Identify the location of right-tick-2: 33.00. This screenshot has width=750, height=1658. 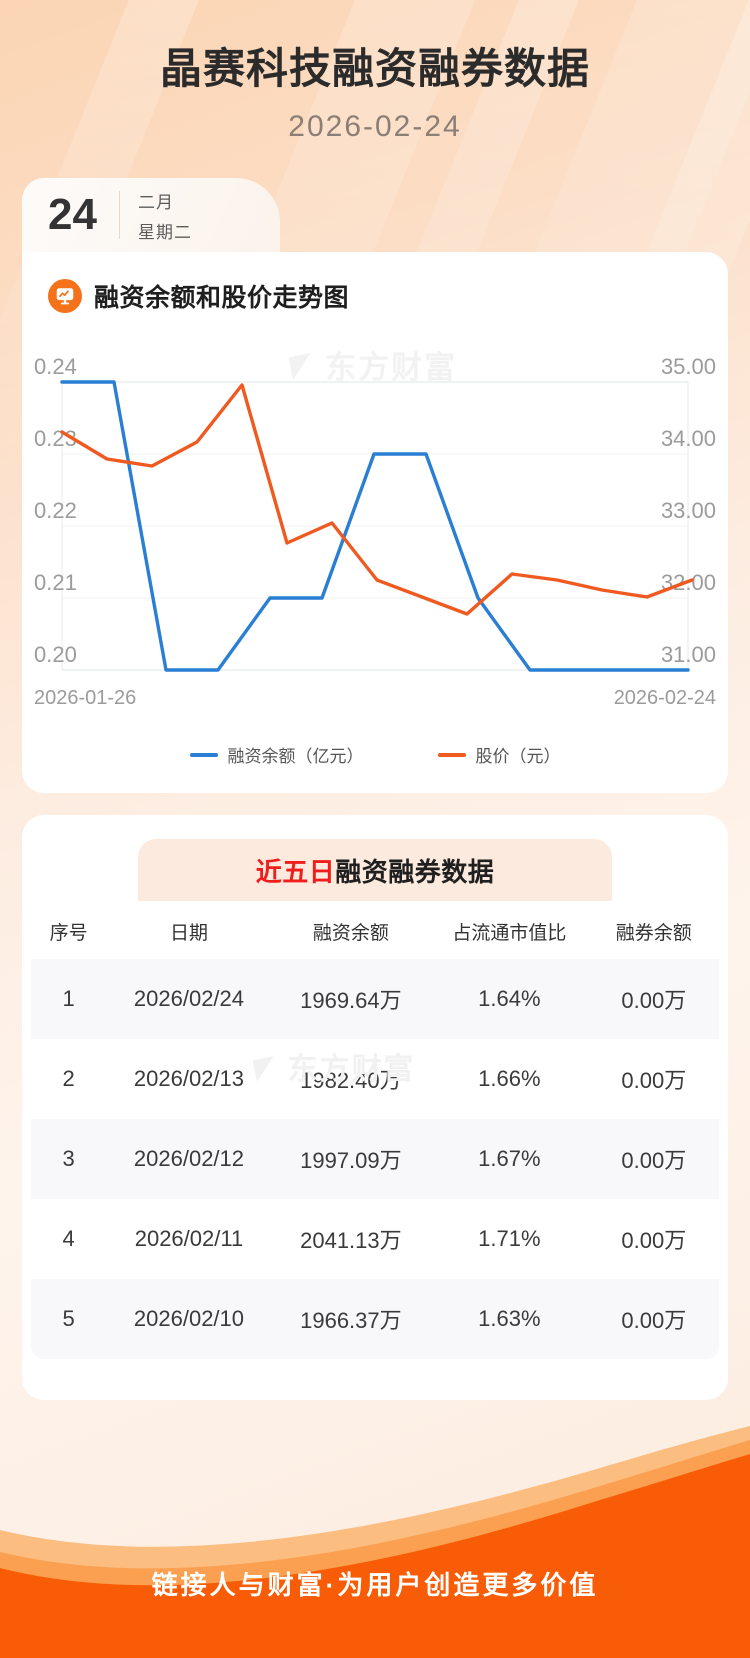
(688, 510).